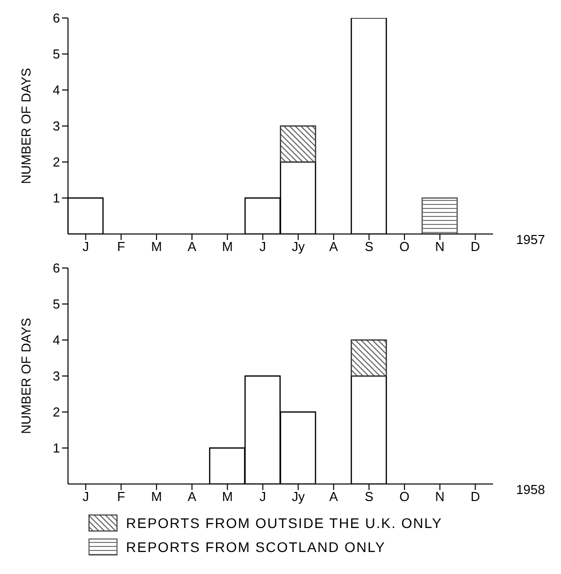  Describe the element at coordinates (530, 489) in the screenshot. I see `text: 1958` at that location.